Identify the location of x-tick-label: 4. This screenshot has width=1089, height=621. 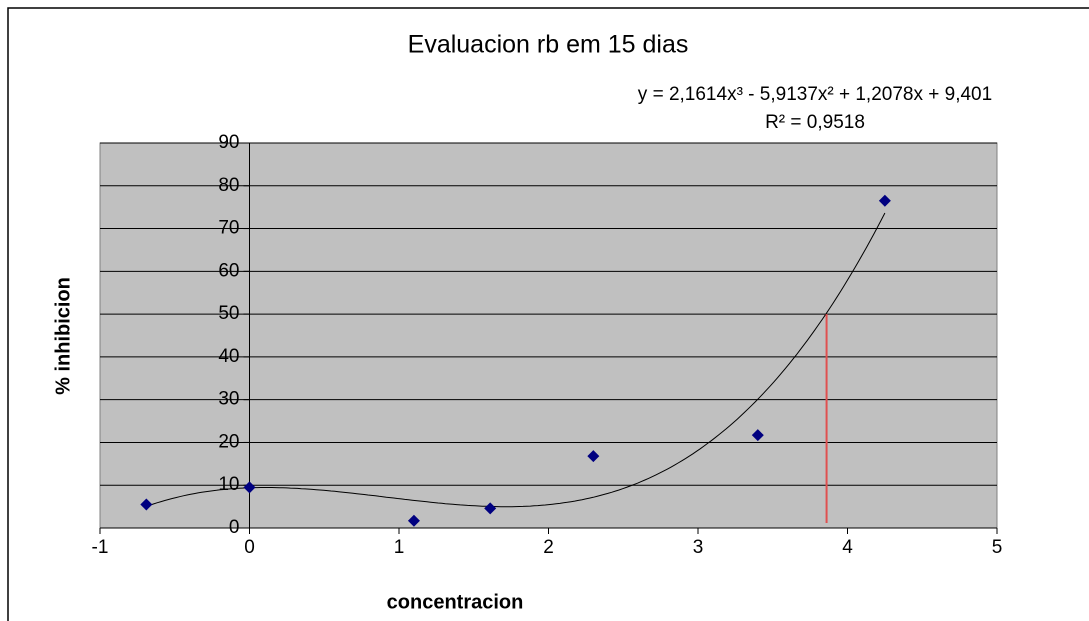
(847, 547).